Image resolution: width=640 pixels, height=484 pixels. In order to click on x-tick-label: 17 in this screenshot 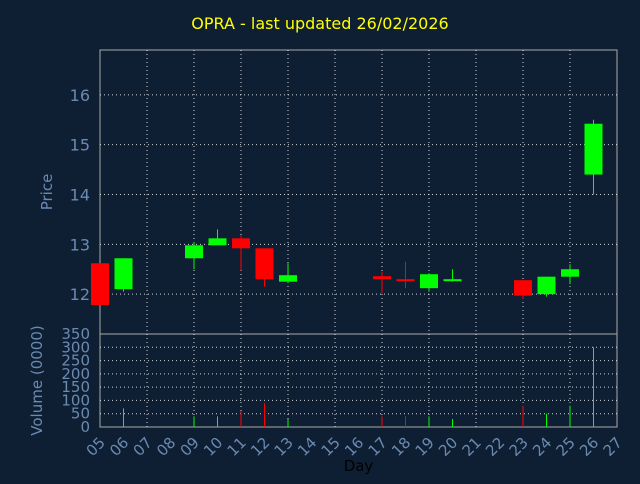, I will do `click(378, 447)`.